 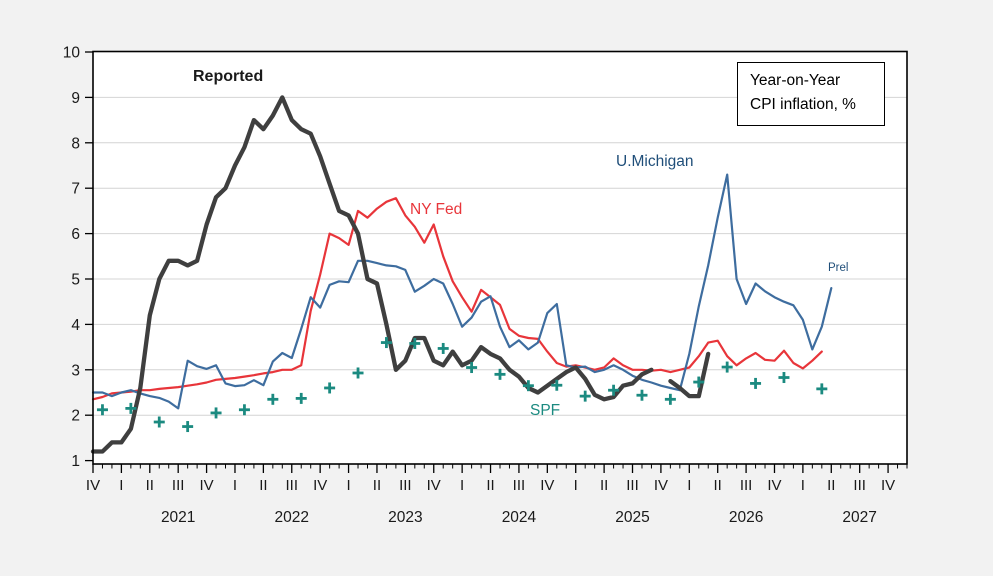 I want to click on annotation-prel: Prel, so click(x=838, y=268).